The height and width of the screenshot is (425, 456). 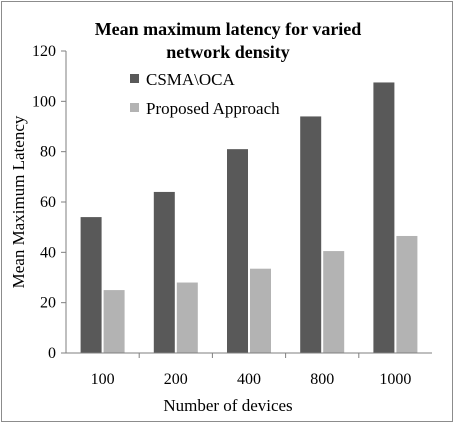 What do you see at coordinates (191, 79) in the screenshot?
I see `legend-label-csma: CSMA\OCA` at bounding box center [191, 79].